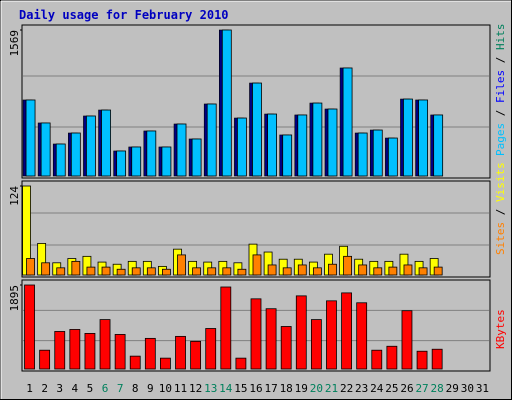 This screenshot has height=400, width=512. Describe the element at coordinates (500, 37) in the screenshot. I see `legend-entry: Hits` at that location.